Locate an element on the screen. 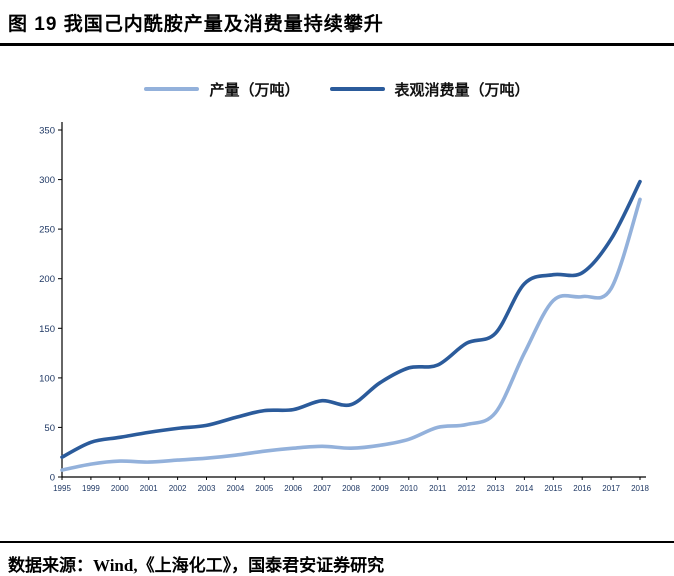 This screenshot has width=674, height=576. y-tick-label: 150 is located at coordinates (47, 329).